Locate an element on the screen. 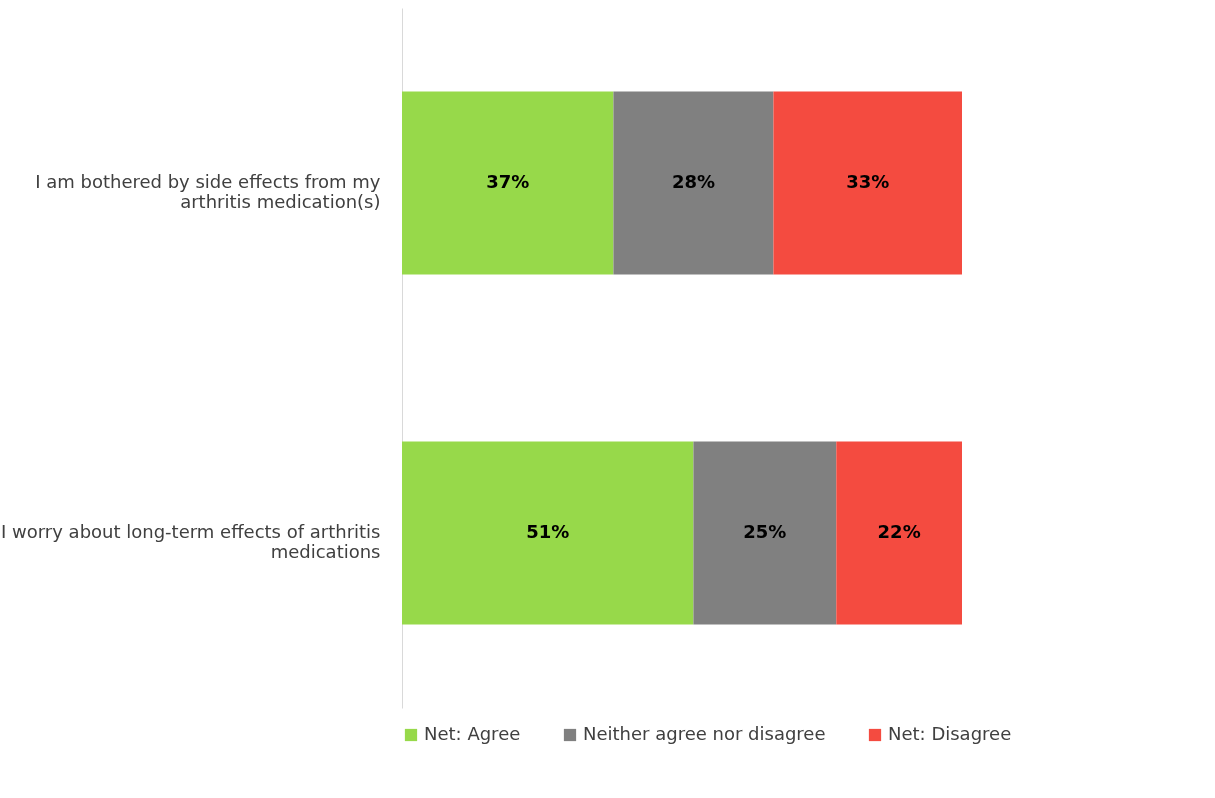  y-tick-label: I worry about long-term effects of arthritis medications is located at coordinates (190, 541).